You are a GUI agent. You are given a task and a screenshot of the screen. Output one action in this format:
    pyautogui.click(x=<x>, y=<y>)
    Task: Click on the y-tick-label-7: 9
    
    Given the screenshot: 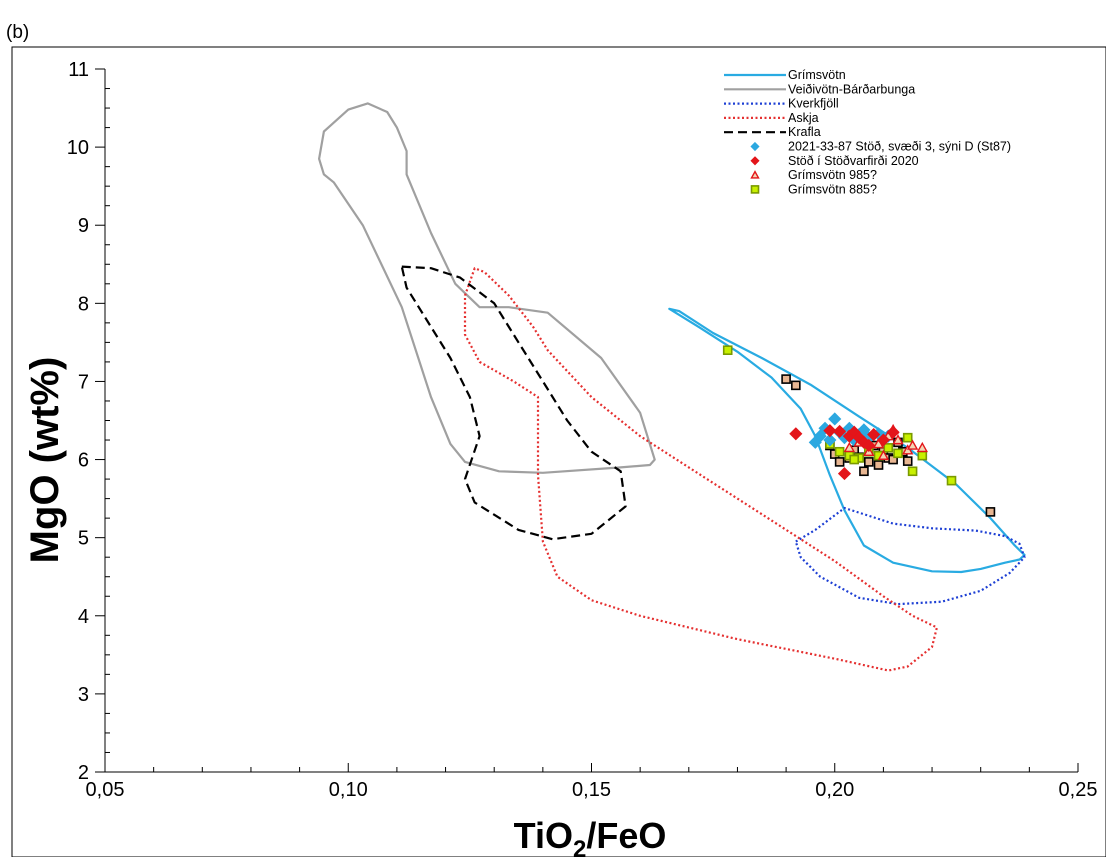 What is the action you would take?
    pyautogui.click(x=83, y=226)
    